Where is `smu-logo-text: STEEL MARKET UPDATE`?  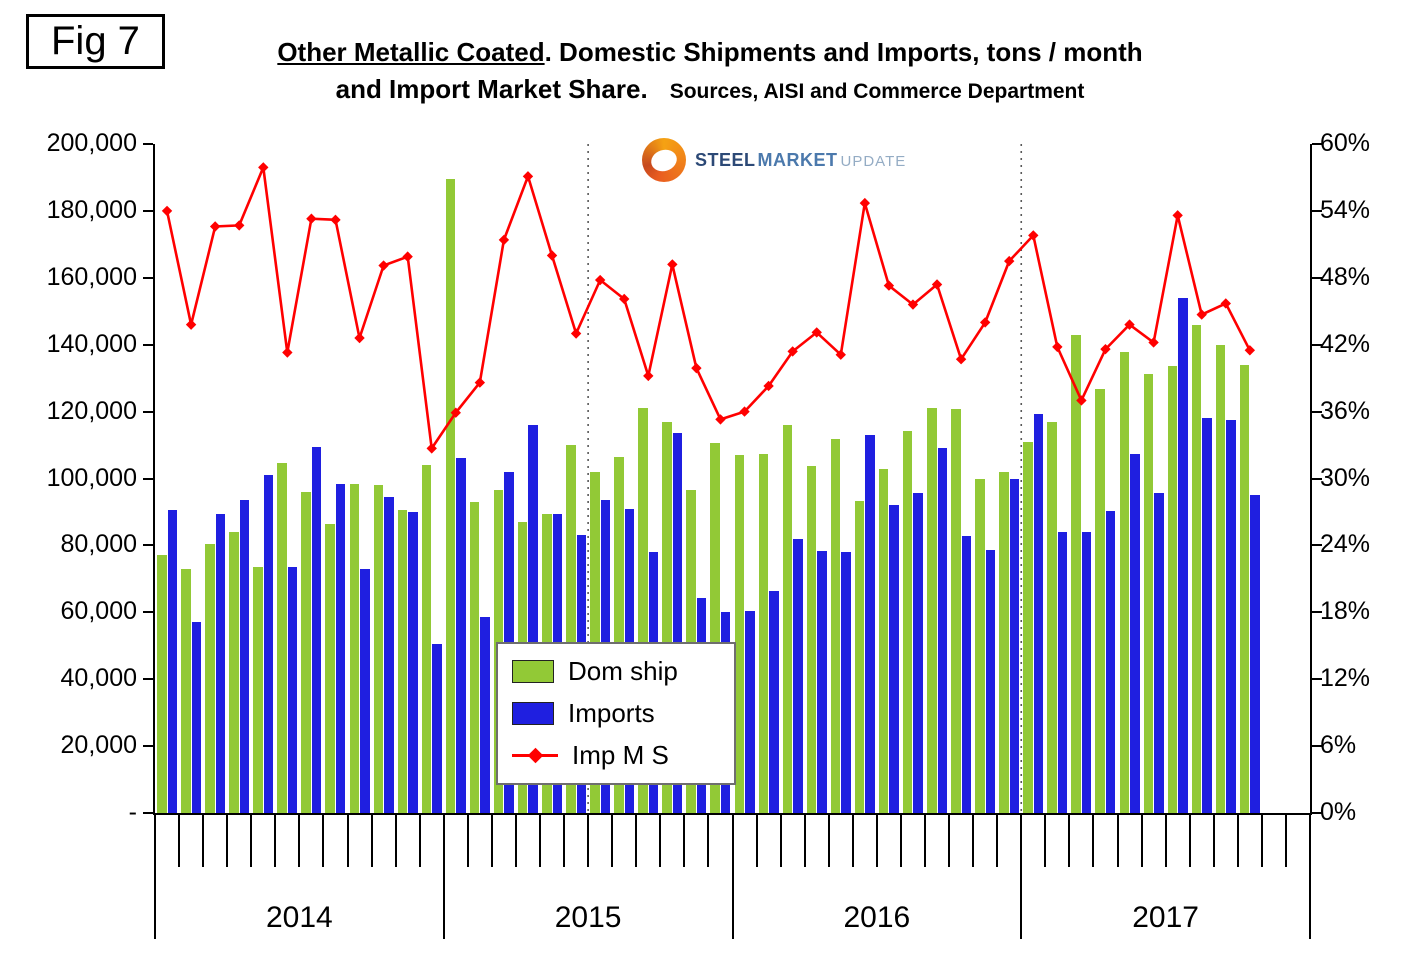
smu-logo-text: STEEL MARKET UPDATE is located at coordinates (800, 160).